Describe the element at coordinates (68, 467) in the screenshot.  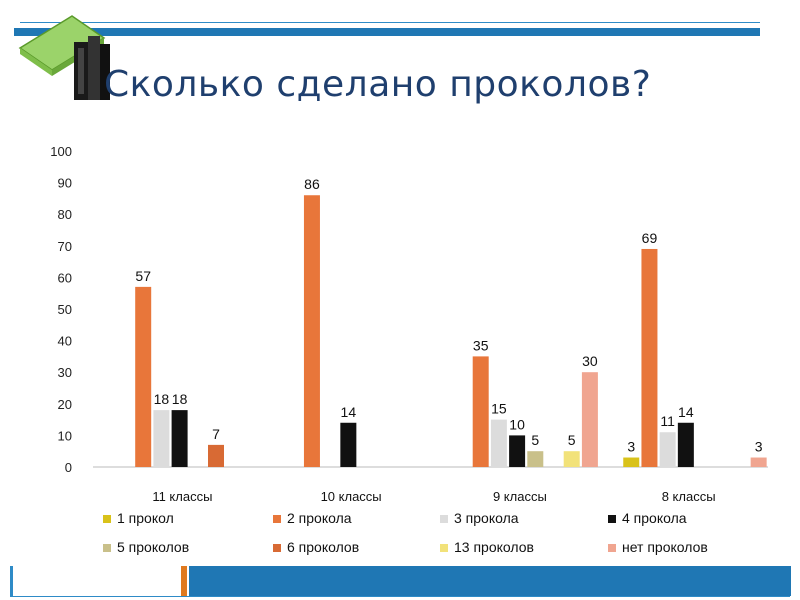
I see `y-tick-label: 0` at that location.